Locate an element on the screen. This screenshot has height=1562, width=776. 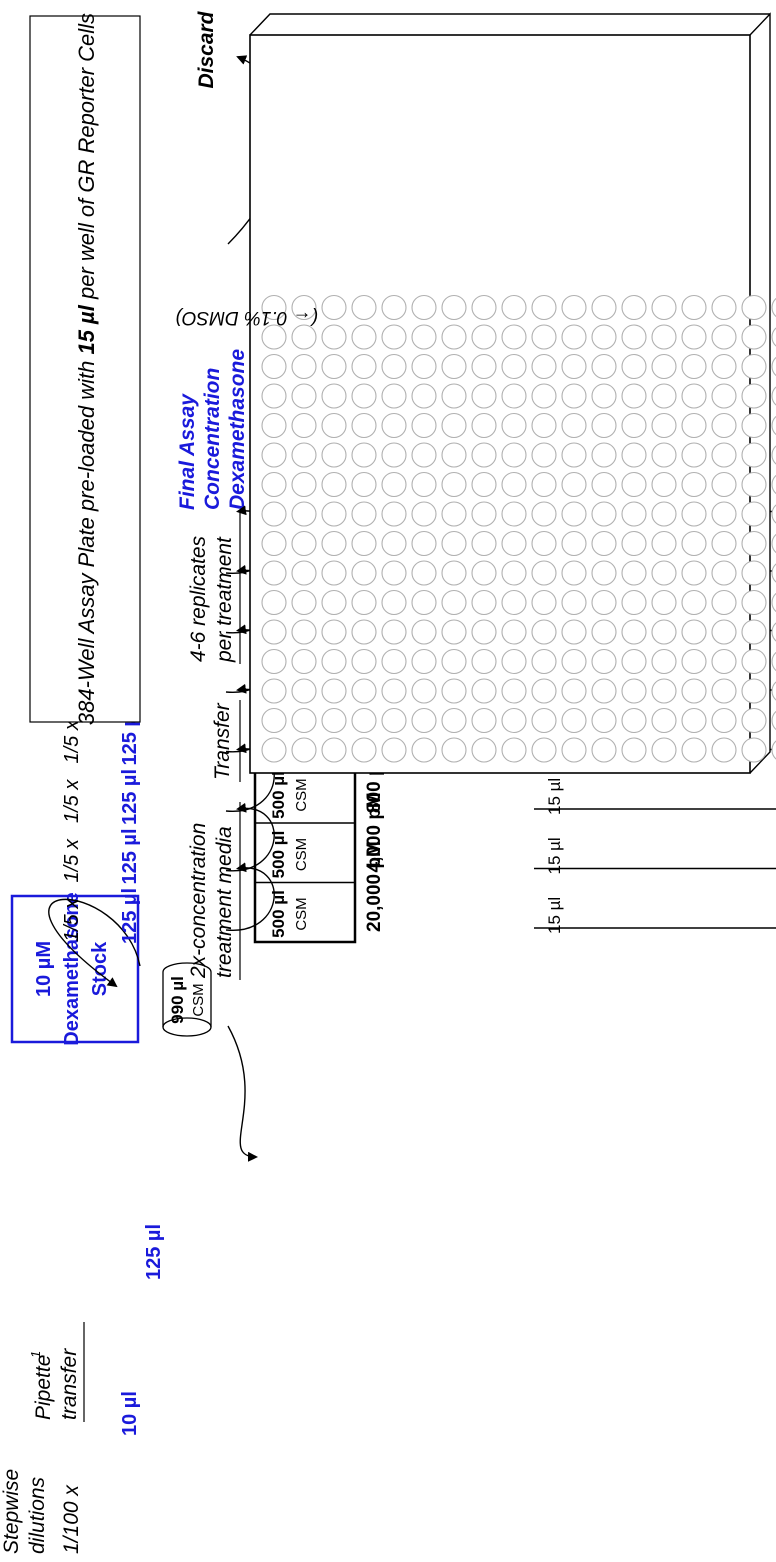
tube-media: CSM is located at coordinates (198, 999).